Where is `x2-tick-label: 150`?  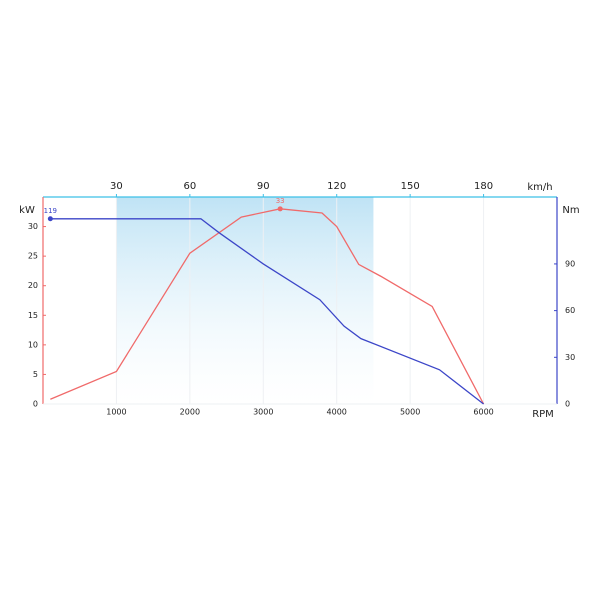 x2-tick-label: 150 is located at coordinates (410, 186).